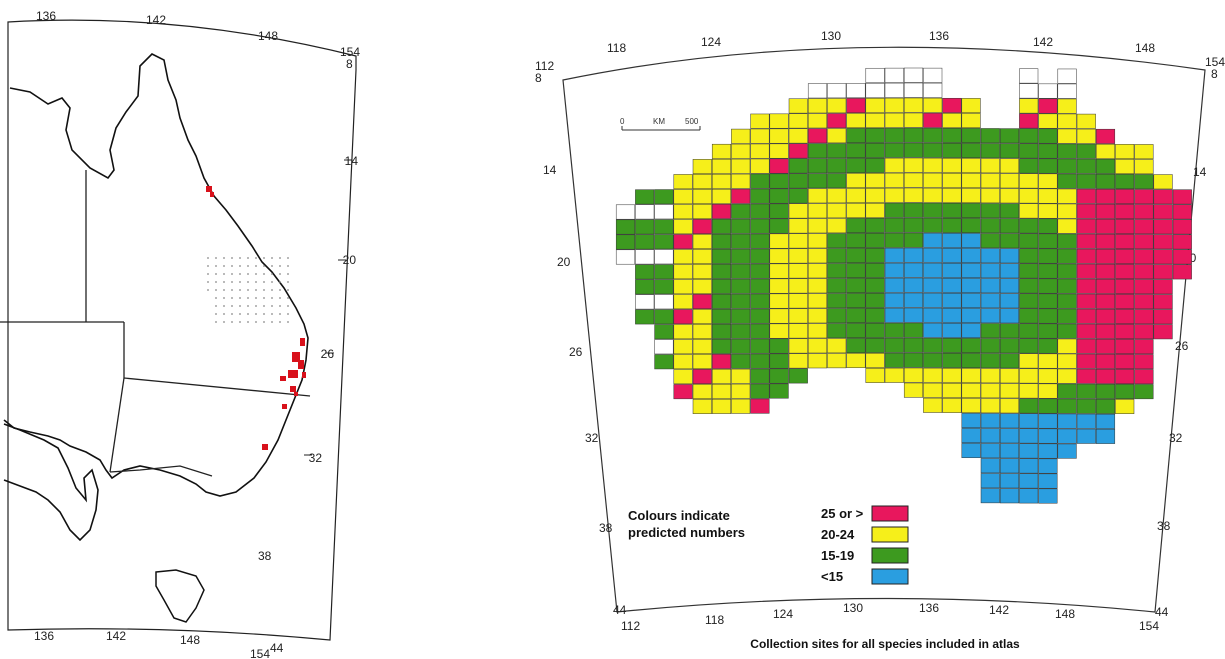 This screenshot has width=1225, height=659. Describe the element at coordinates (714, 620) in the screenshot. I see `right-bottom-tick: 118` at that location.